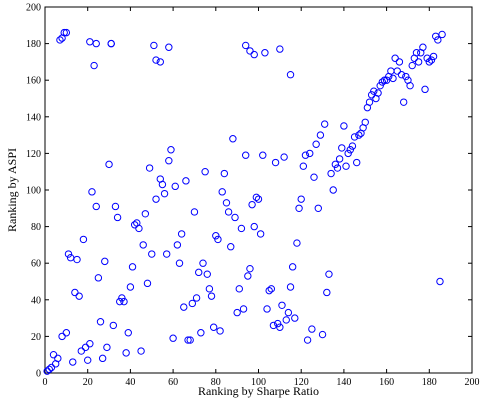  I want to click on y-tick-label: 140, so click(33, 117).